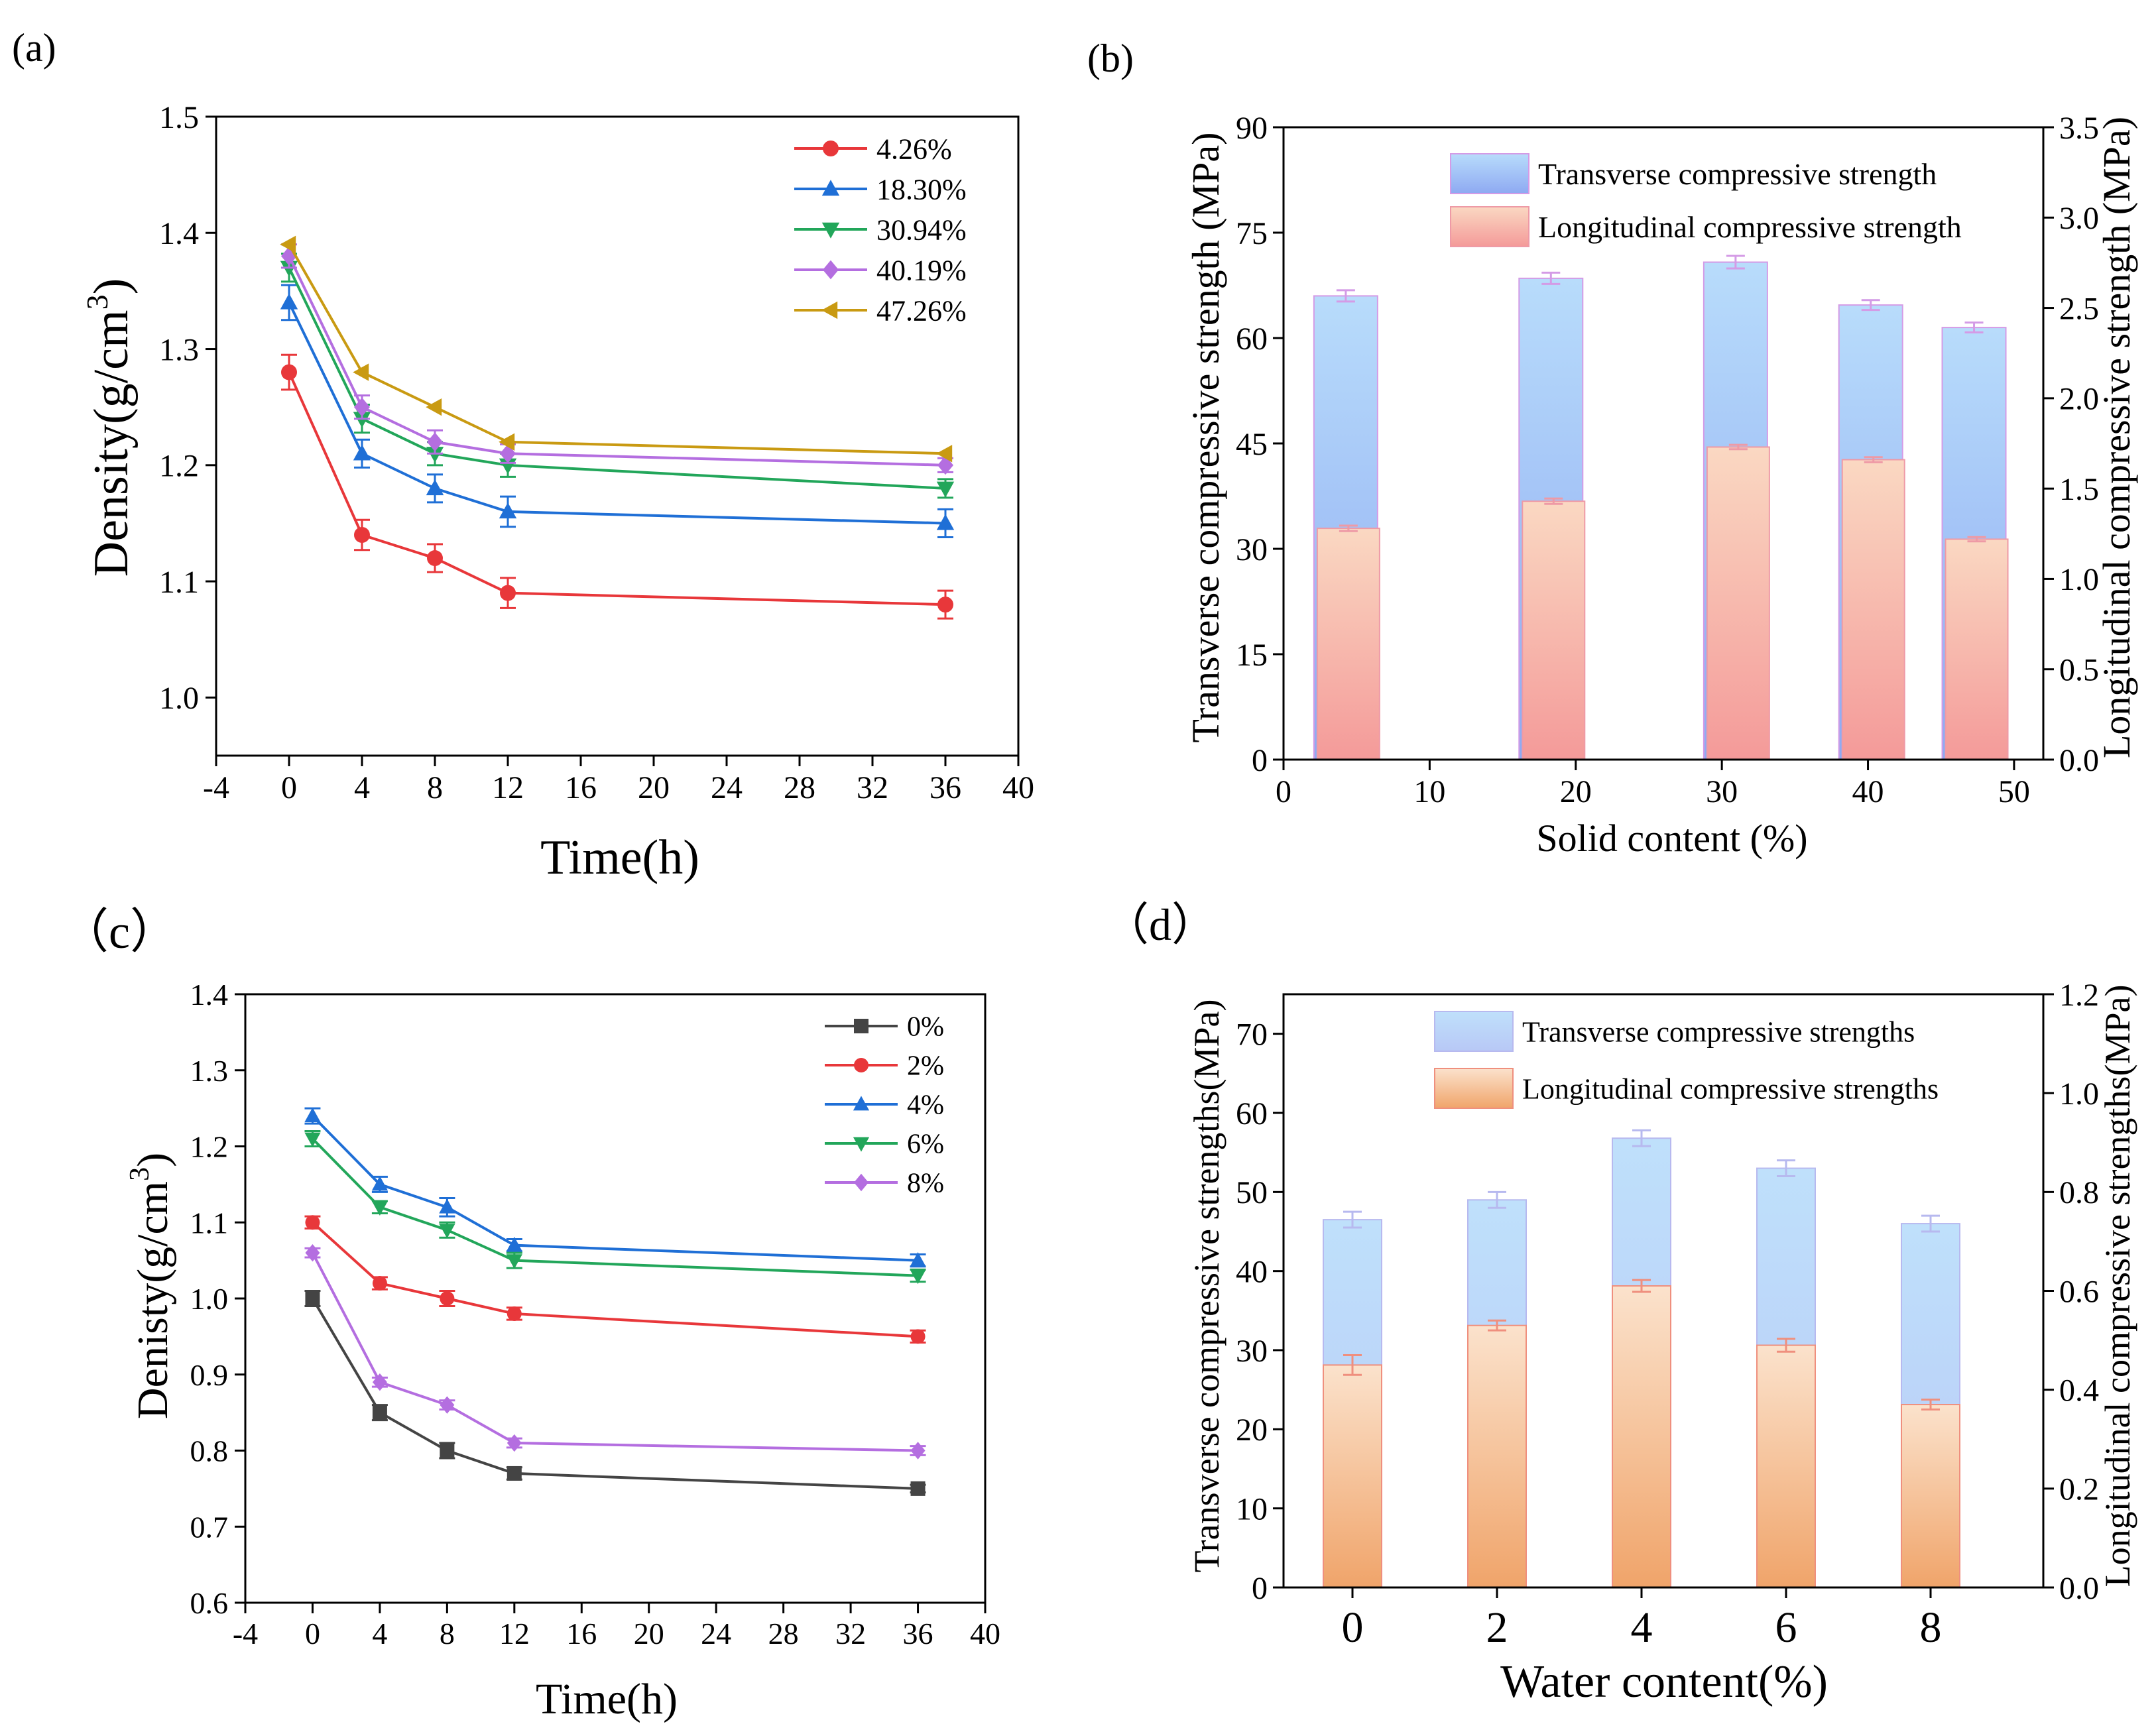 The image size is (2156, 1726). What do you see at coordinates (925, 1144) in the screenshot?
I see `legend-label: 6%` at bounding box center [925, 1144].